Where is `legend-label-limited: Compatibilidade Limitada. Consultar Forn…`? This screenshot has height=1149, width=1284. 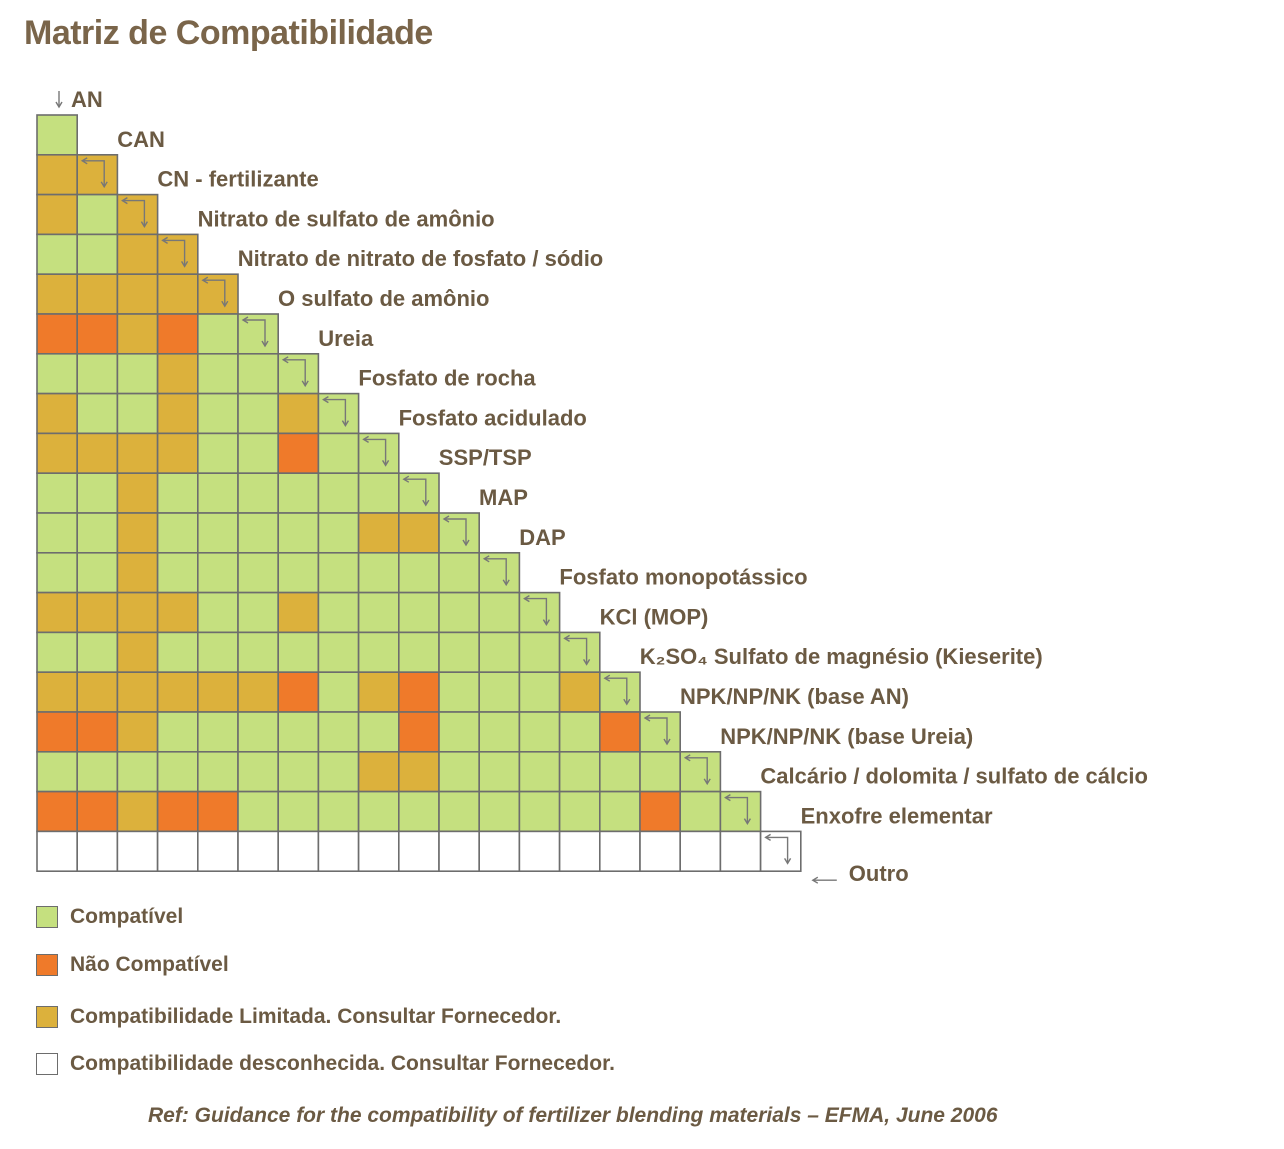
legend-label-limited: Compatibilidade Limitada. Consultar Forn… is located at coordinates (316, 1016).